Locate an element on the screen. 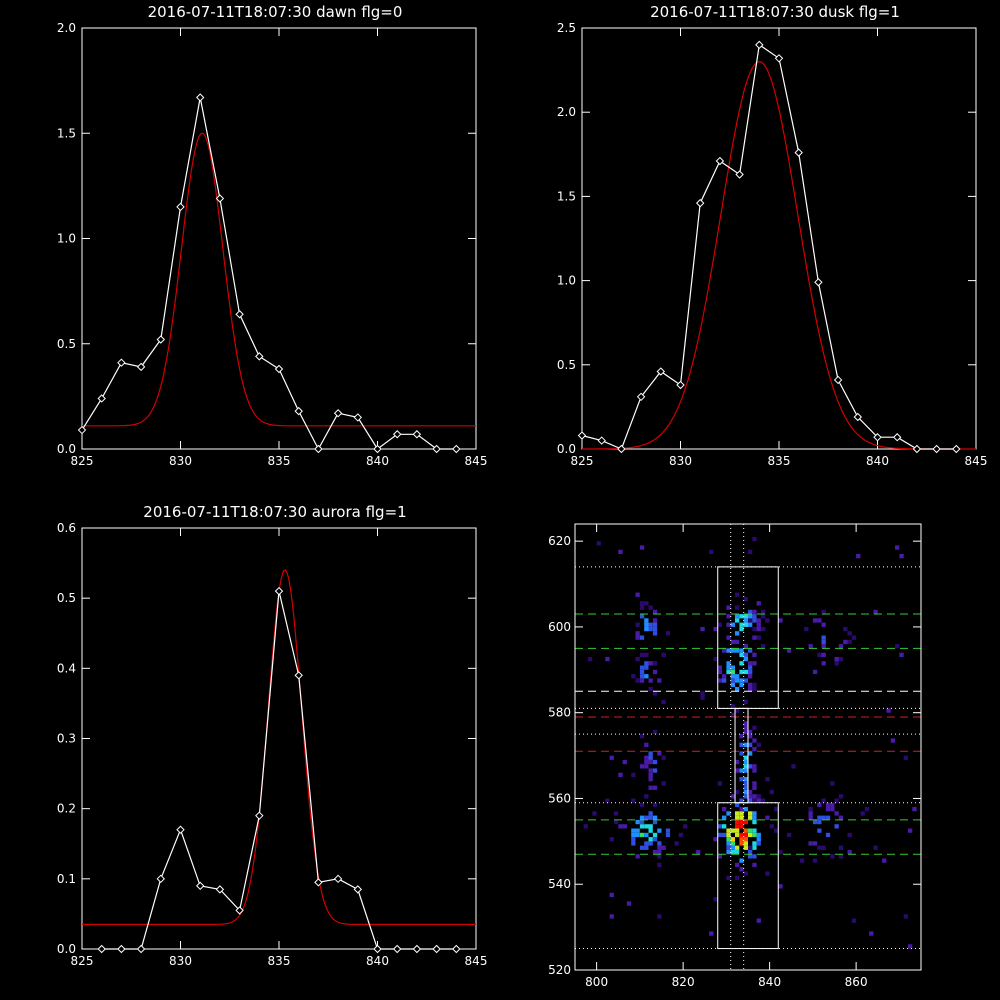 The image size is (1000, 1000). dawn-data-line is located at coordinates (269, 274).